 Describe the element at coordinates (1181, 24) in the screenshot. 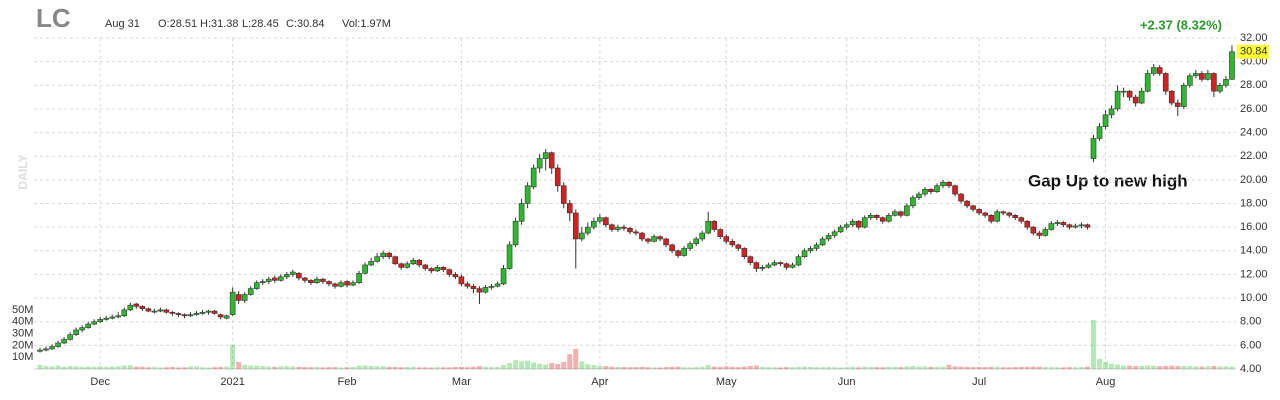

I see `change: +2.37 (8.32%)` at that location.